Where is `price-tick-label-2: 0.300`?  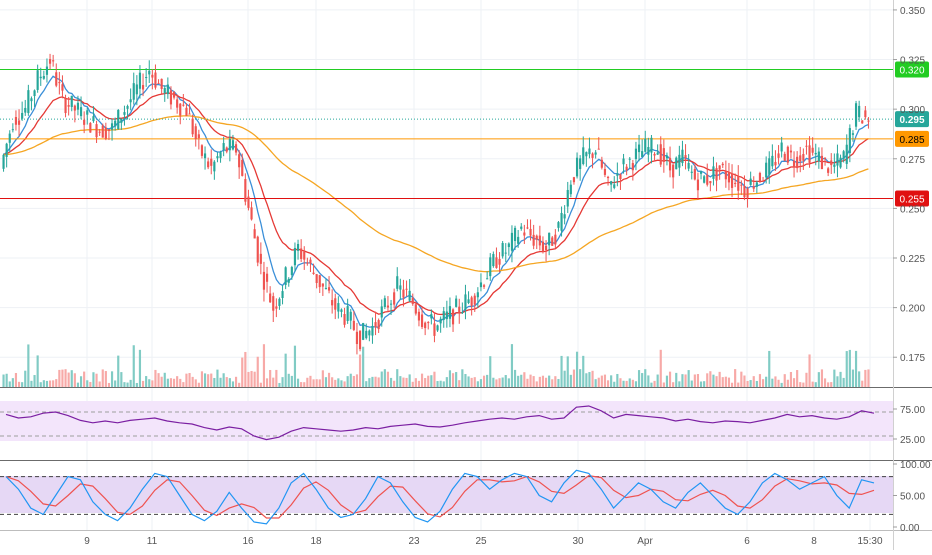
price-tick-label-2: 0.300 is located at coordinates (912, 110).